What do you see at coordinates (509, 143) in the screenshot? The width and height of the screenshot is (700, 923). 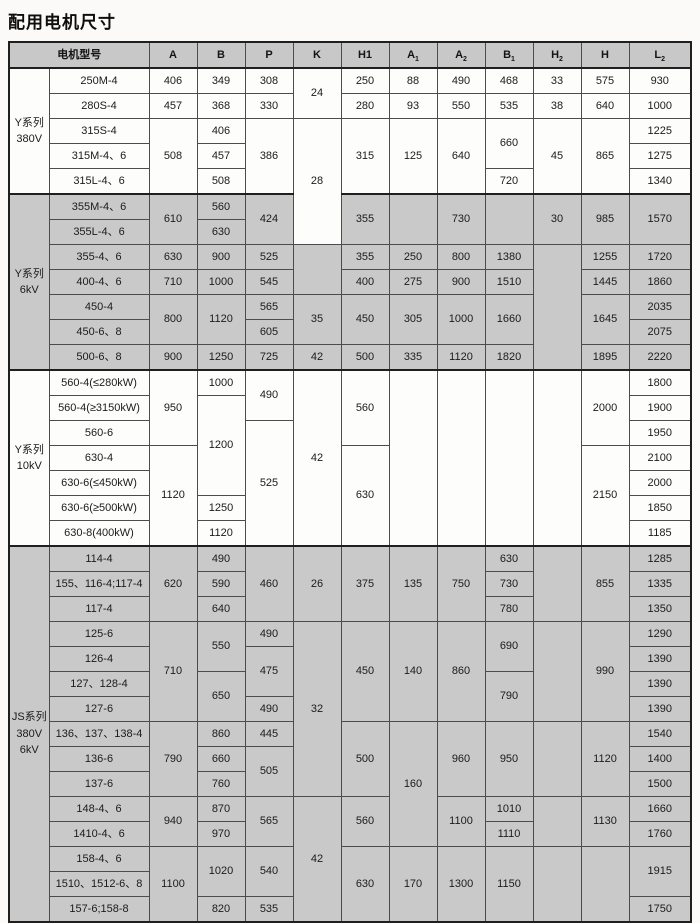 I see `table-cell: 660` at bounding box center [509, 143].